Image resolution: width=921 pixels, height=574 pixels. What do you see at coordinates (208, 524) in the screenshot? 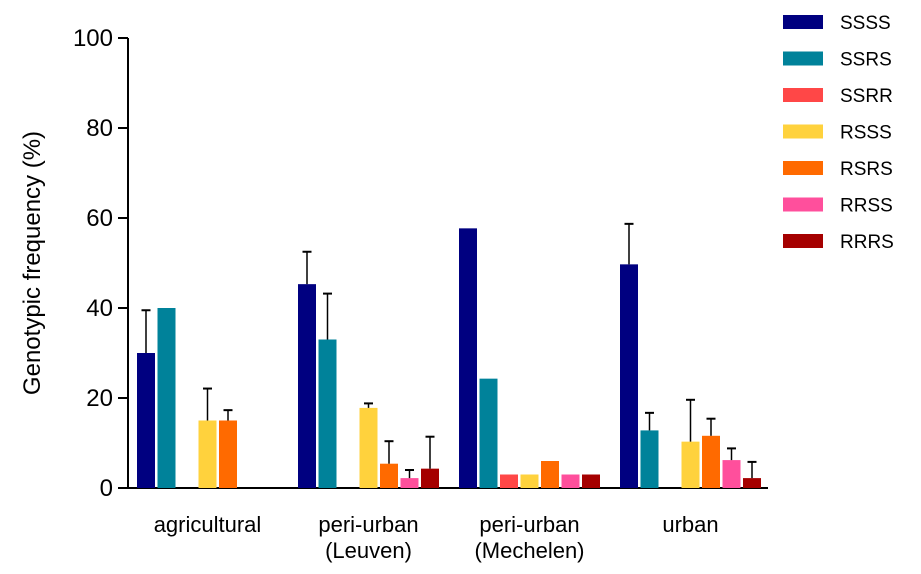
I see `x-tick-label: agricultural` at bounding box center [208, 524].